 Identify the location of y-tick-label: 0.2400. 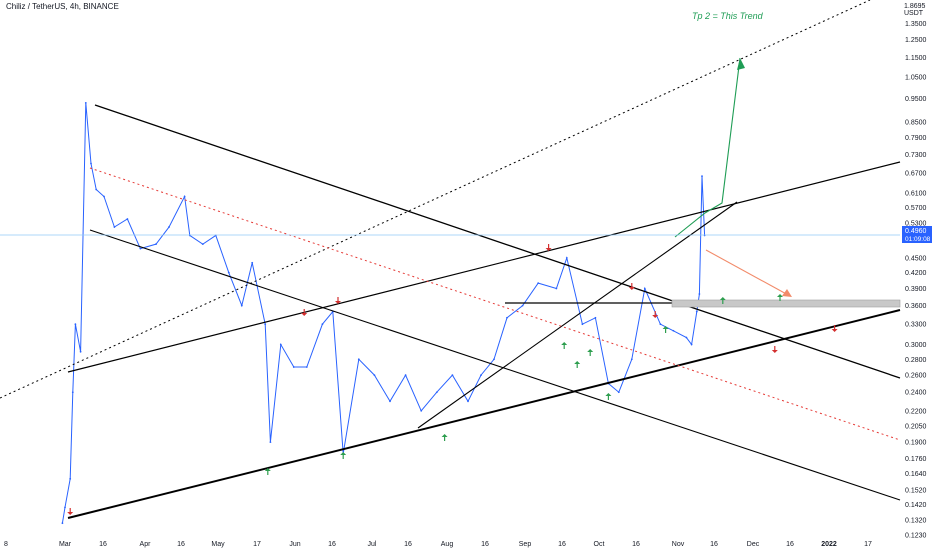
(916, 393).